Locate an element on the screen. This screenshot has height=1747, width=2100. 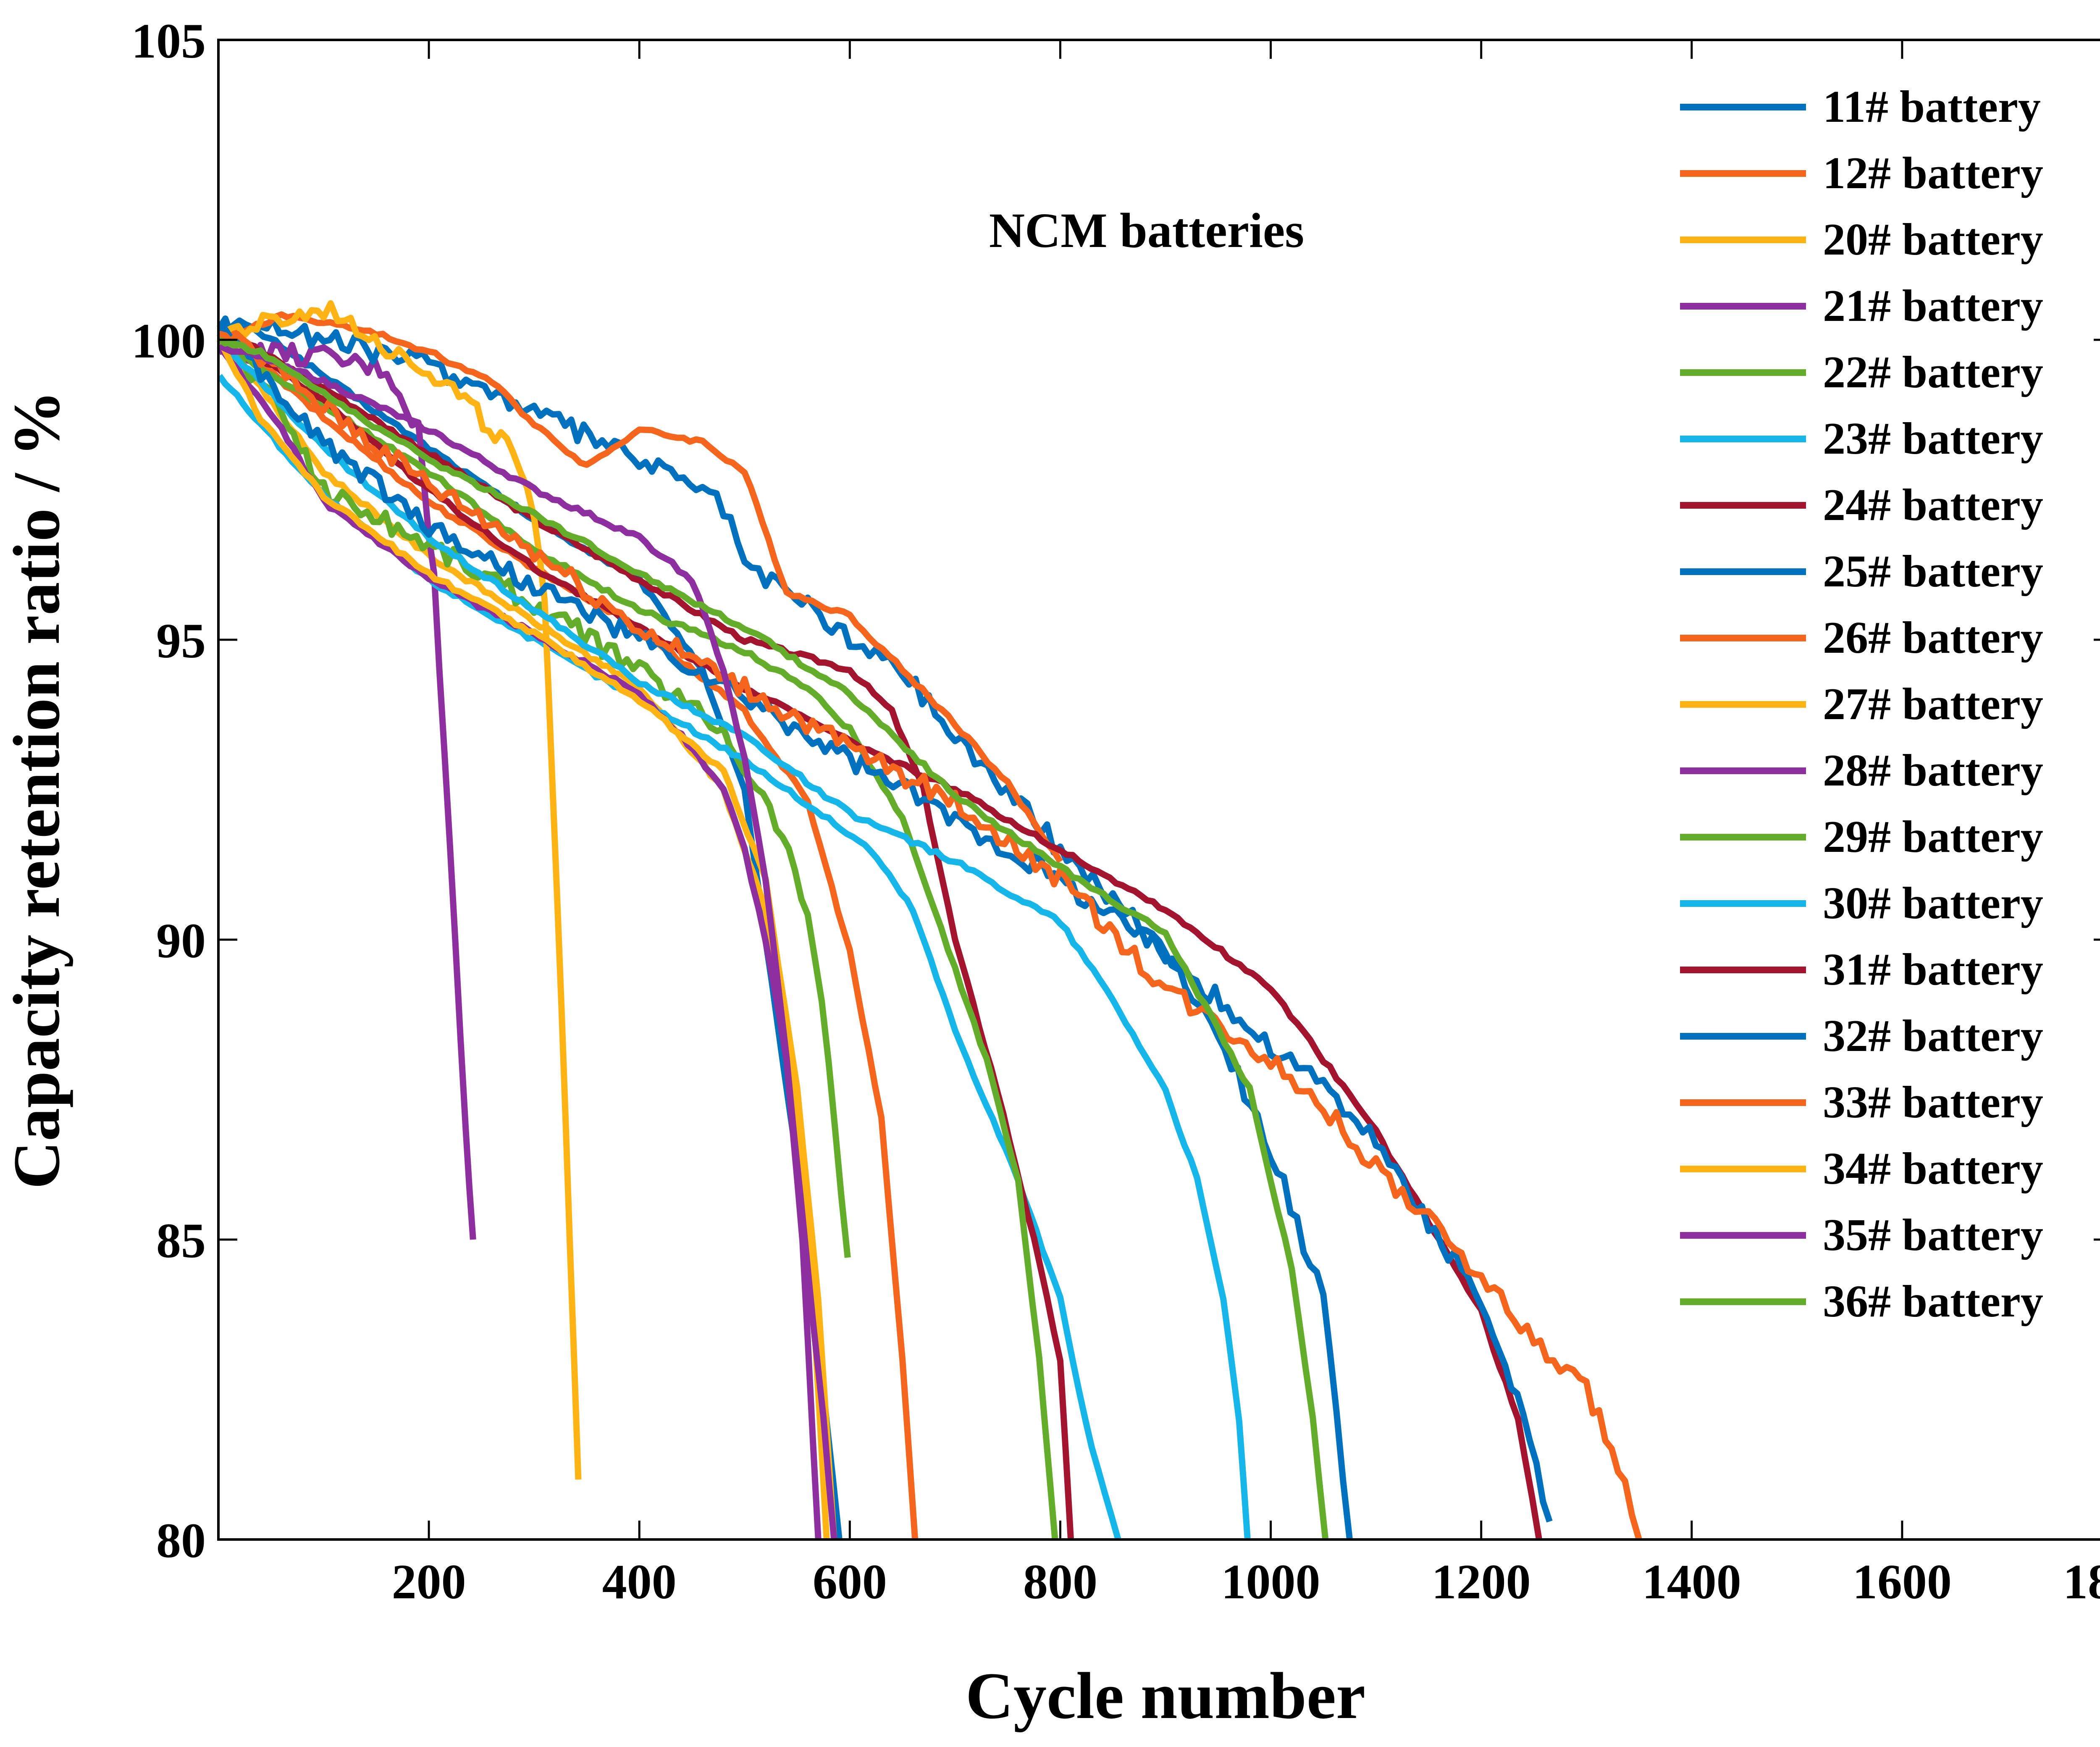
legend-label: 21# battery is located at coordinates (1933, 306).